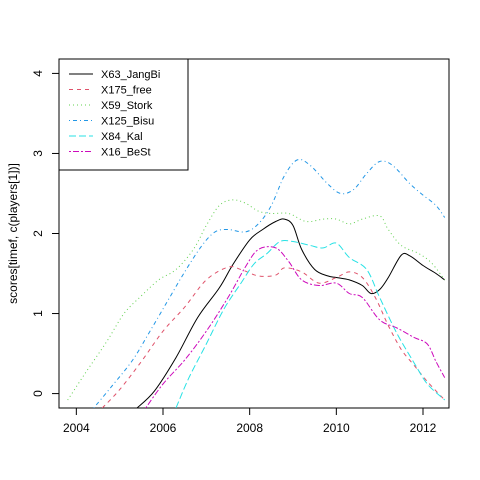 The image size is (480, 480). I want to click on legend-label: X63_JangBi, so click(130, 75).